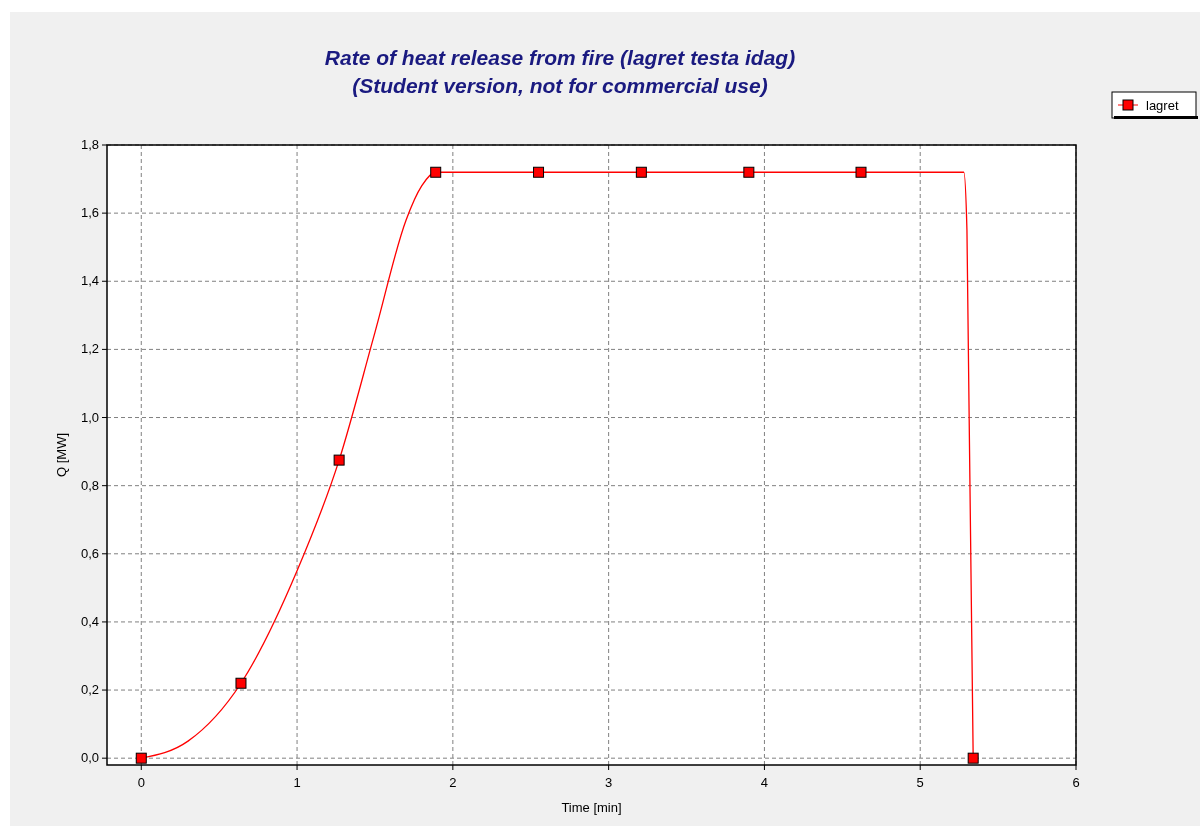 The height and width of the screenshot is (834, 1200). Describe the element at coordinates (89, 349) in the screenshot. I see `y-tick-label: 1,2` at that location.